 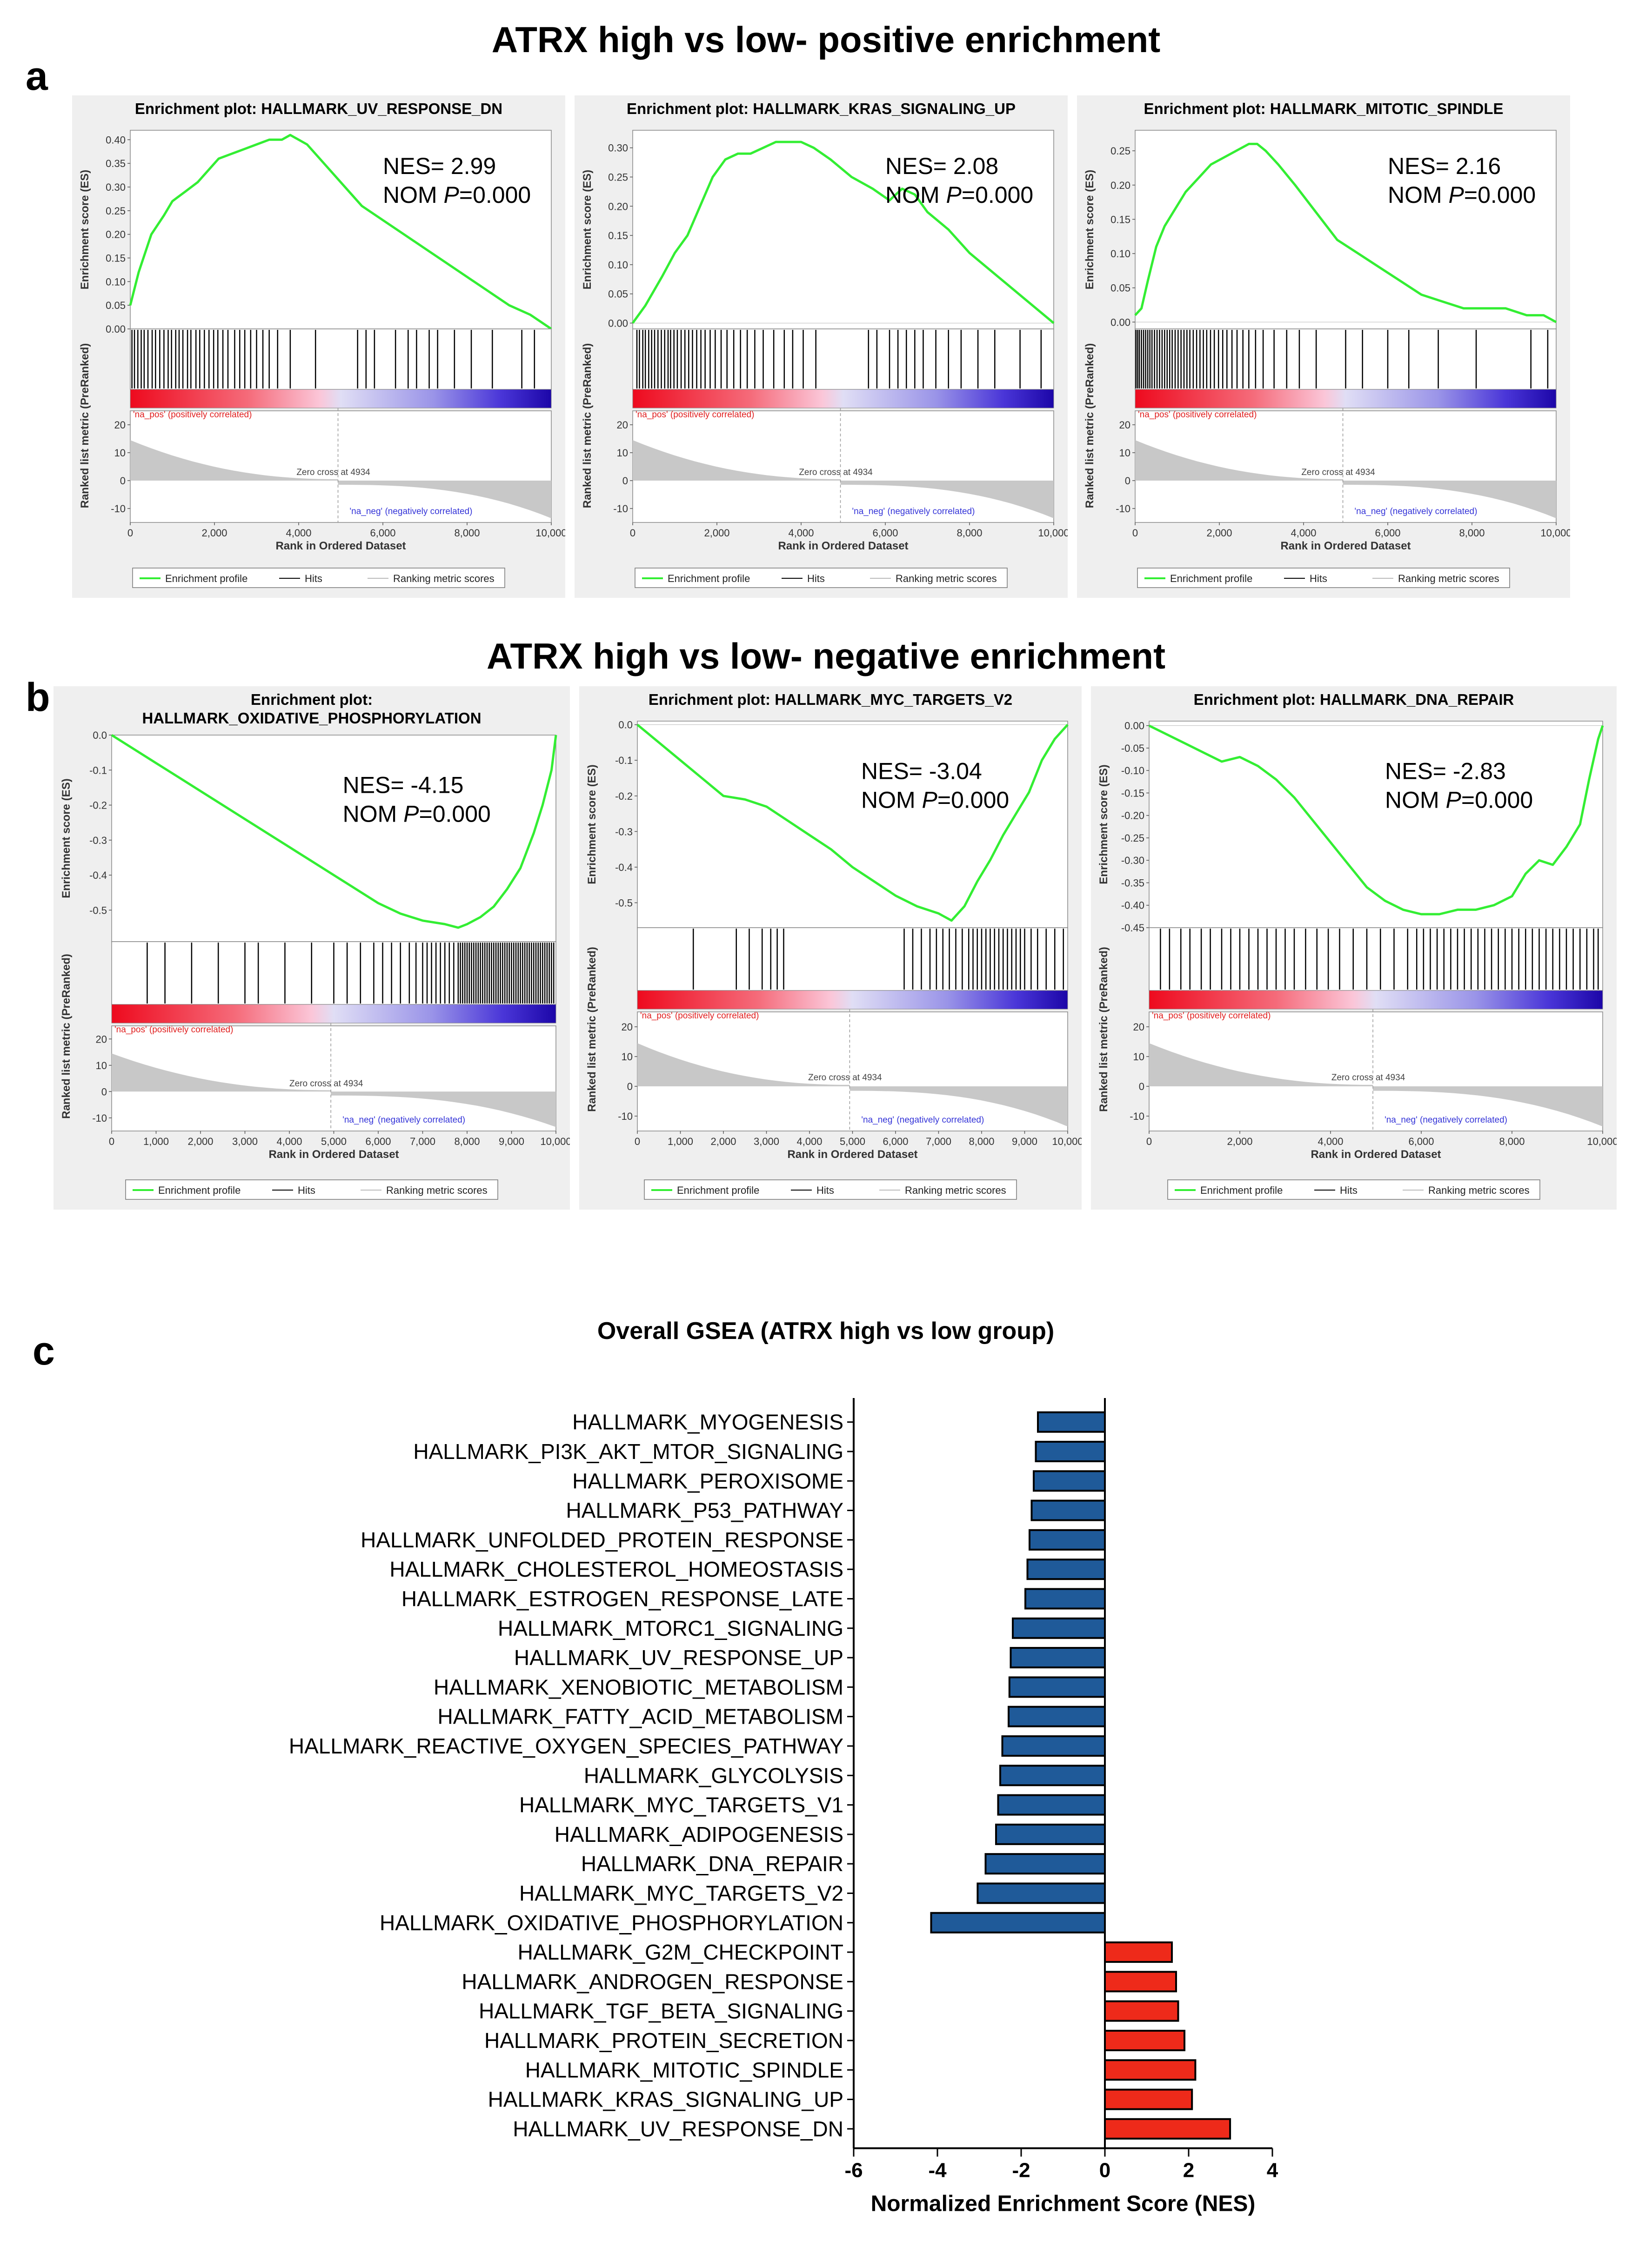 I want to click on es-ytick-label: -0.25, so click(x=1132, y=838).